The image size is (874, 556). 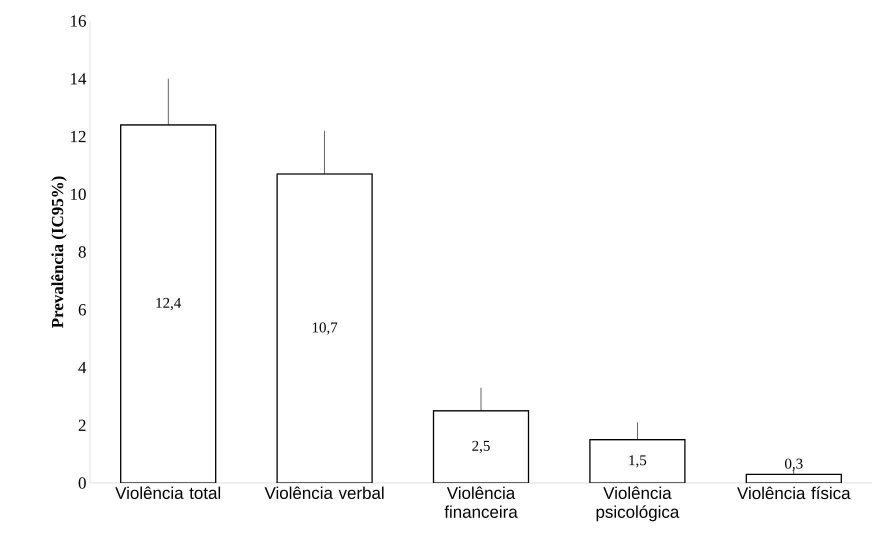 I want to click on data-label: 10,7, so click(x=325, y=328).